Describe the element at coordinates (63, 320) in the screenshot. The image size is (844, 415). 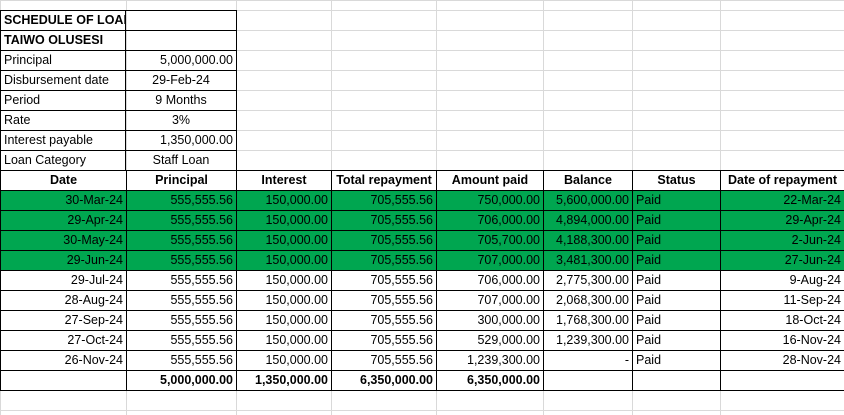
I see `table-cell: 27-Sep-24` at that location.